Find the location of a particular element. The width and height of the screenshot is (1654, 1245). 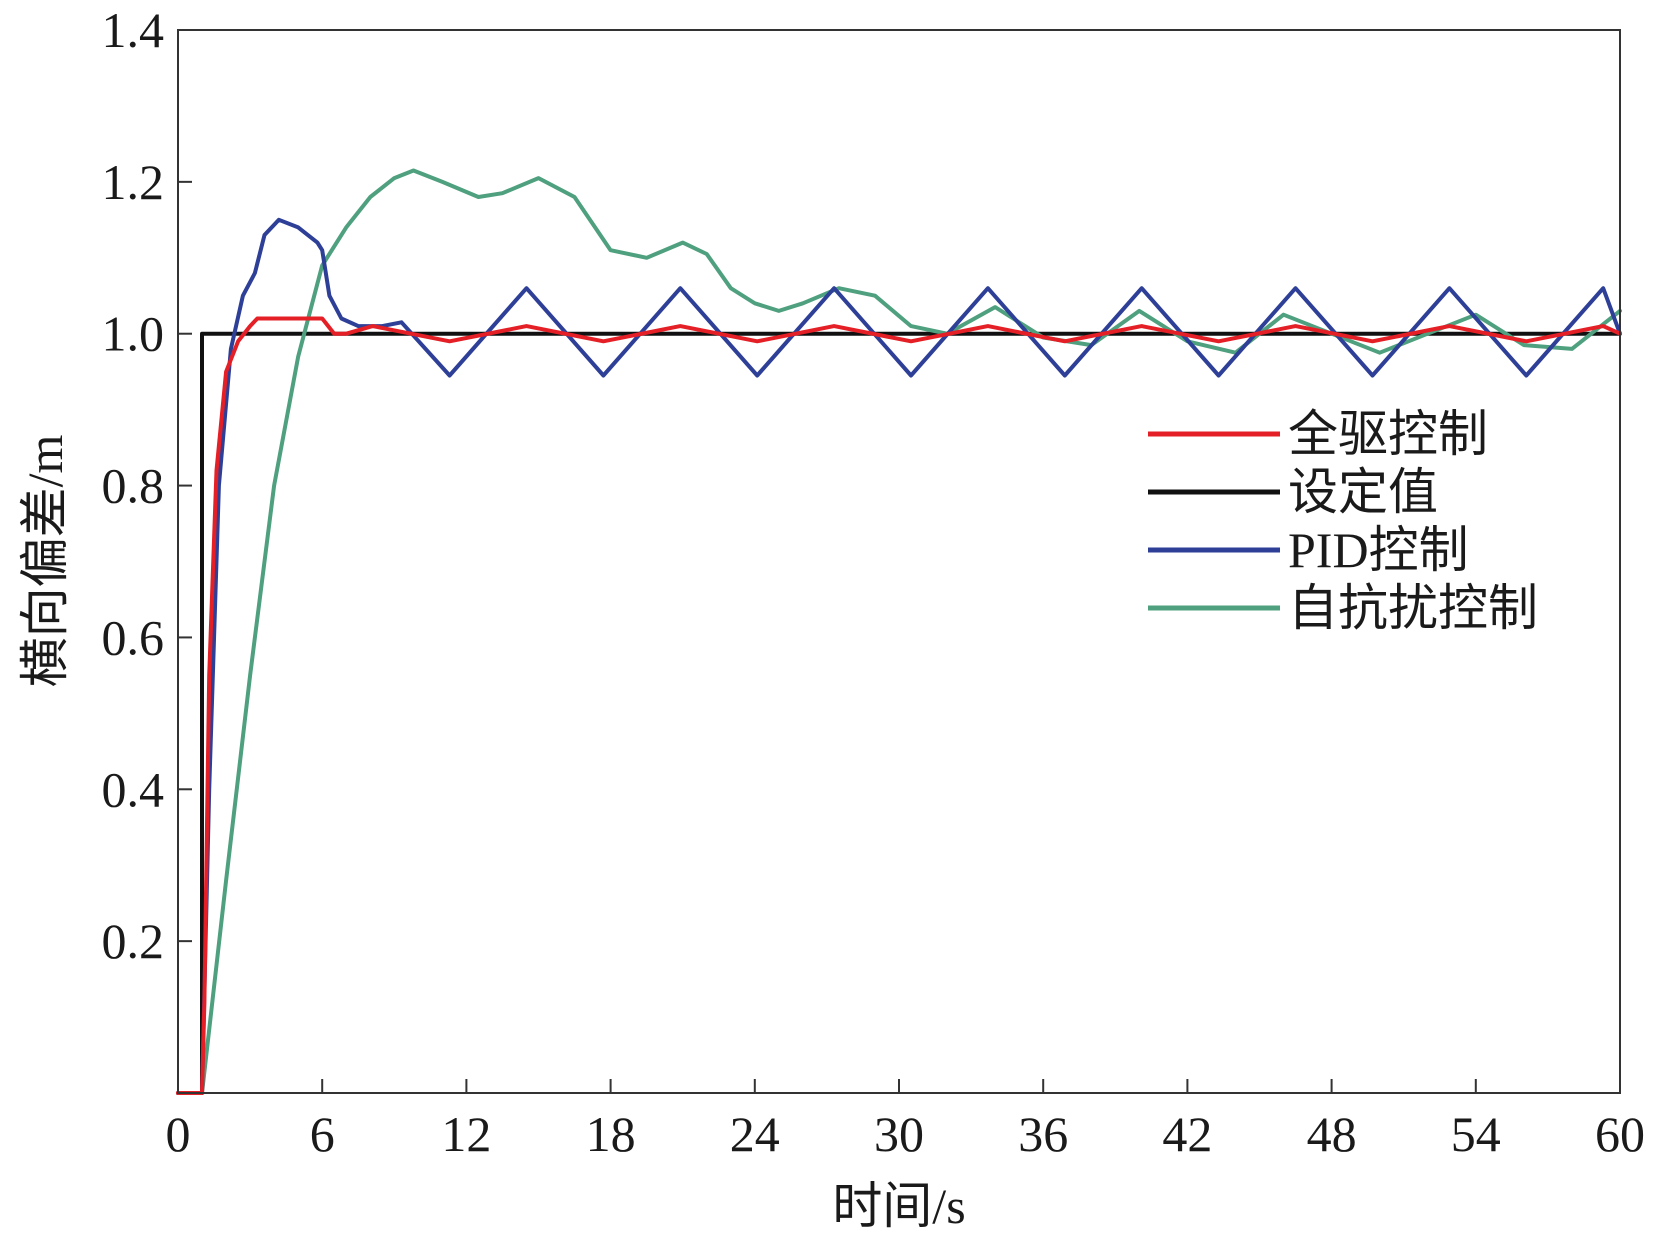

x-tick-label: 42 is located at coordinates (1187, 1134).